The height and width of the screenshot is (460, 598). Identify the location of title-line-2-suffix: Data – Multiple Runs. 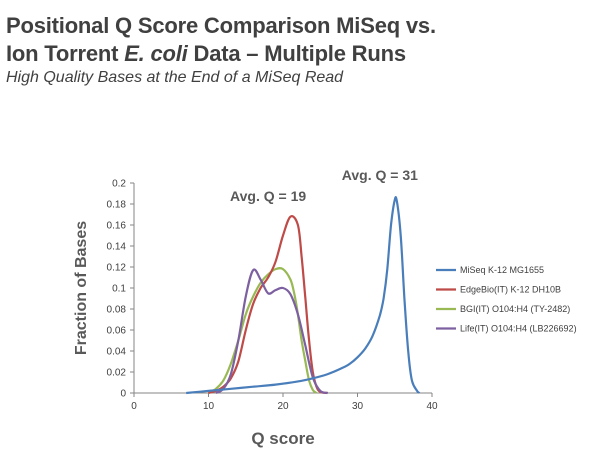
(297, 53).